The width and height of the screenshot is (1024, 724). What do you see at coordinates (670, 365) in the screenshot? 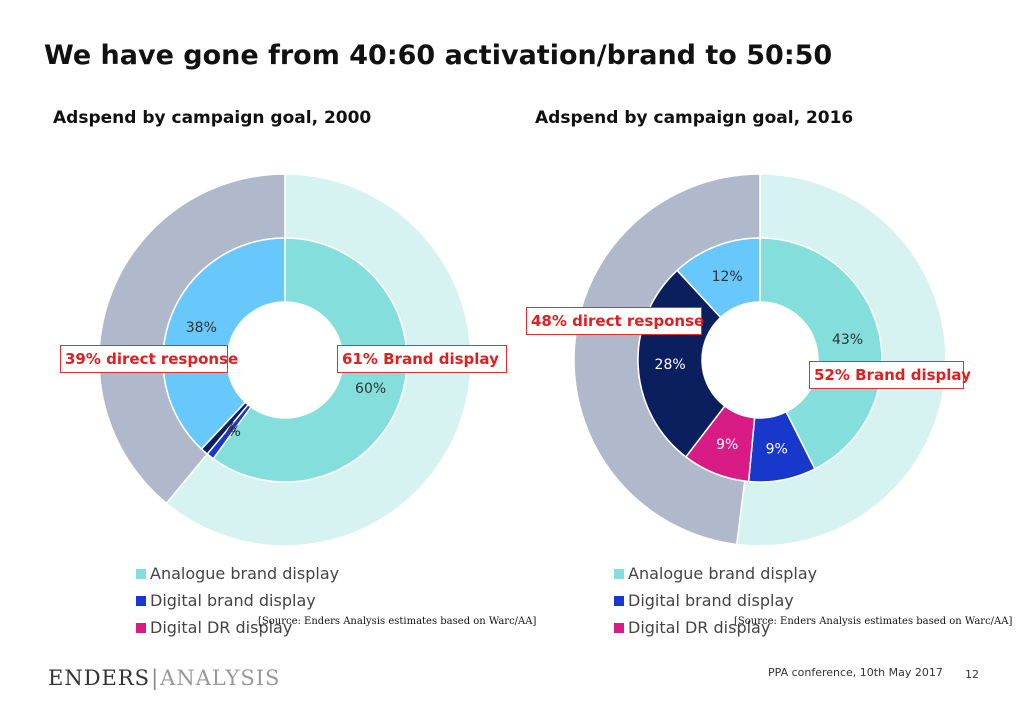
I see `inner-ring-1-slice-label-3: 28%` at bounding box center [670, 365].